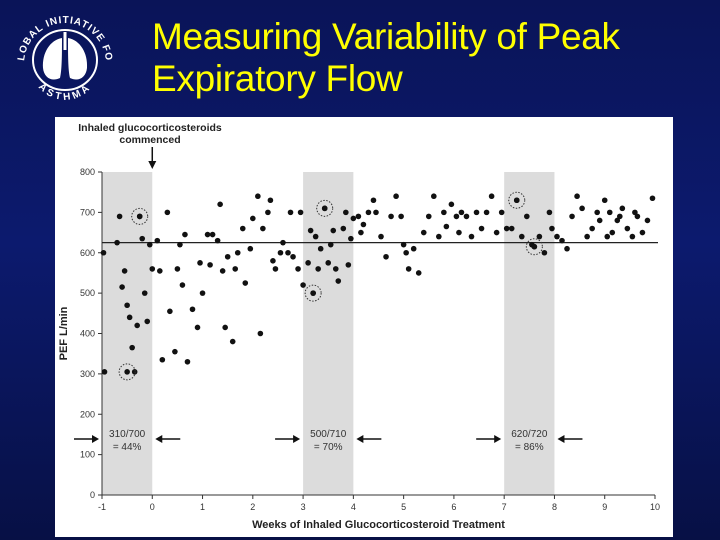 Image resolution: width=720 pixels, height=540 pixels. What do you see at coordinates (386, 36) in the screenshot?
I see `slide-title-line-1: Measuring Variability of Peak` at bounding box center [386, 36].